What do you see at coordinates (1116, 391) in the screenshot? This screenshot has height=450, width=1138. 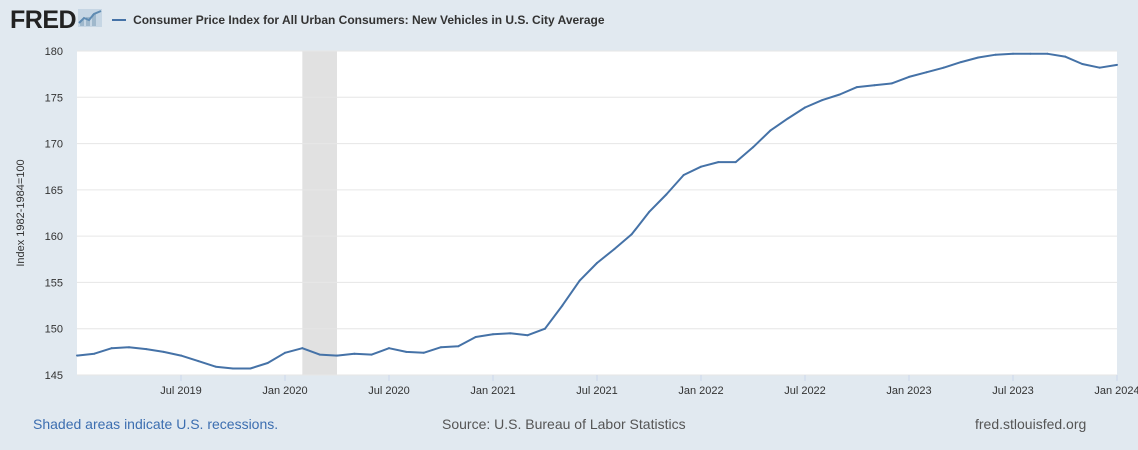 I see `x-tick-label: Jan 2024` at bounding box center [1116, 391].